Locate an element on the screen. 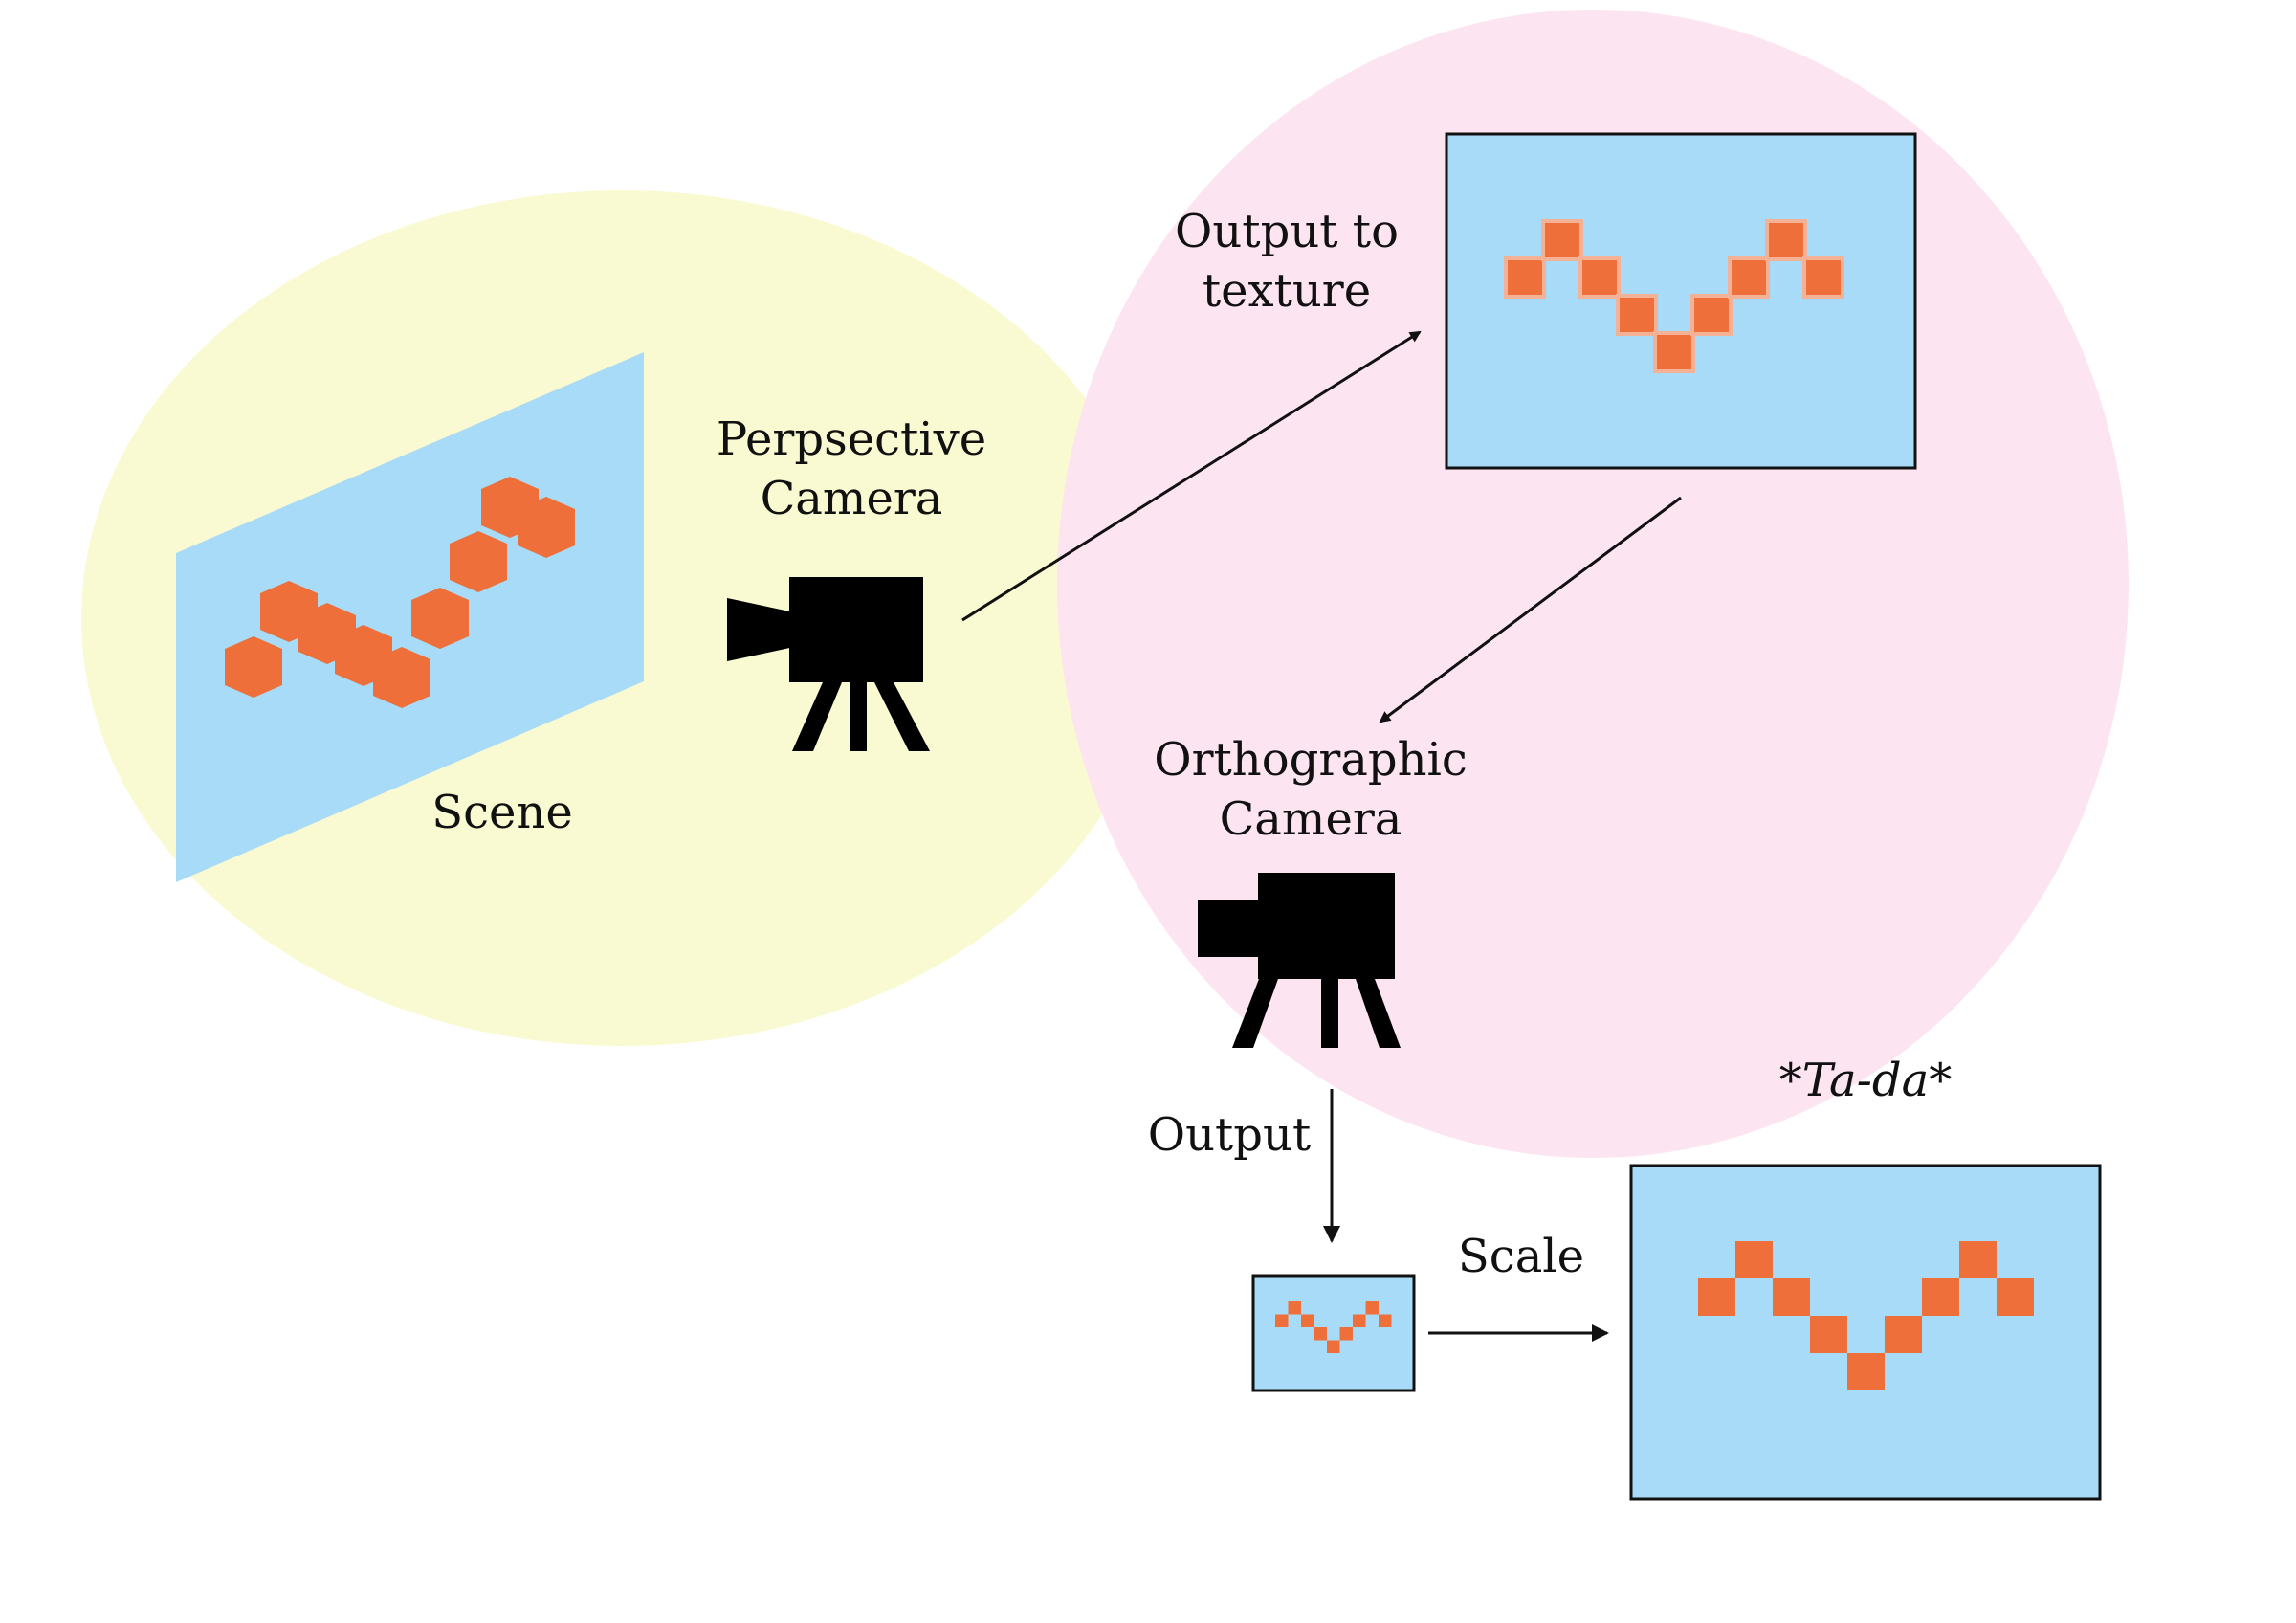 The height and width of the screenshot is (1623, 2296). small-output-screen is located at coordinates (1333, 1333).